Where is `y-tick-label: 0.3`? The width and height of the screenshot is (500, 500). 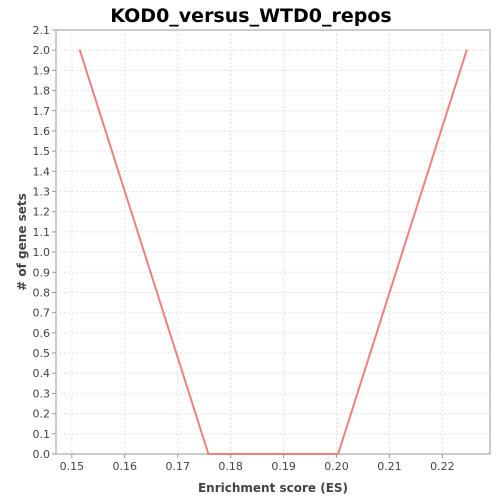 y-tick-label: 0.3 is located at coordinates (42, 393).